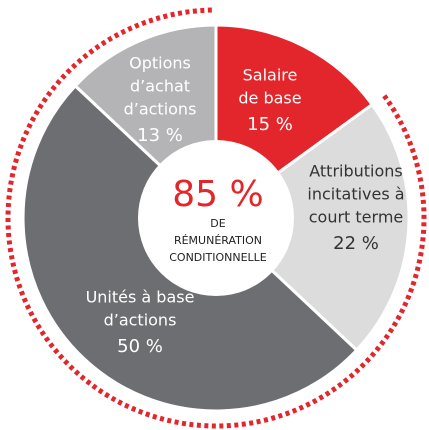  Describe the element at coordinates (160, 63) in the screenshot. I see `slice-label: Options` at that location.